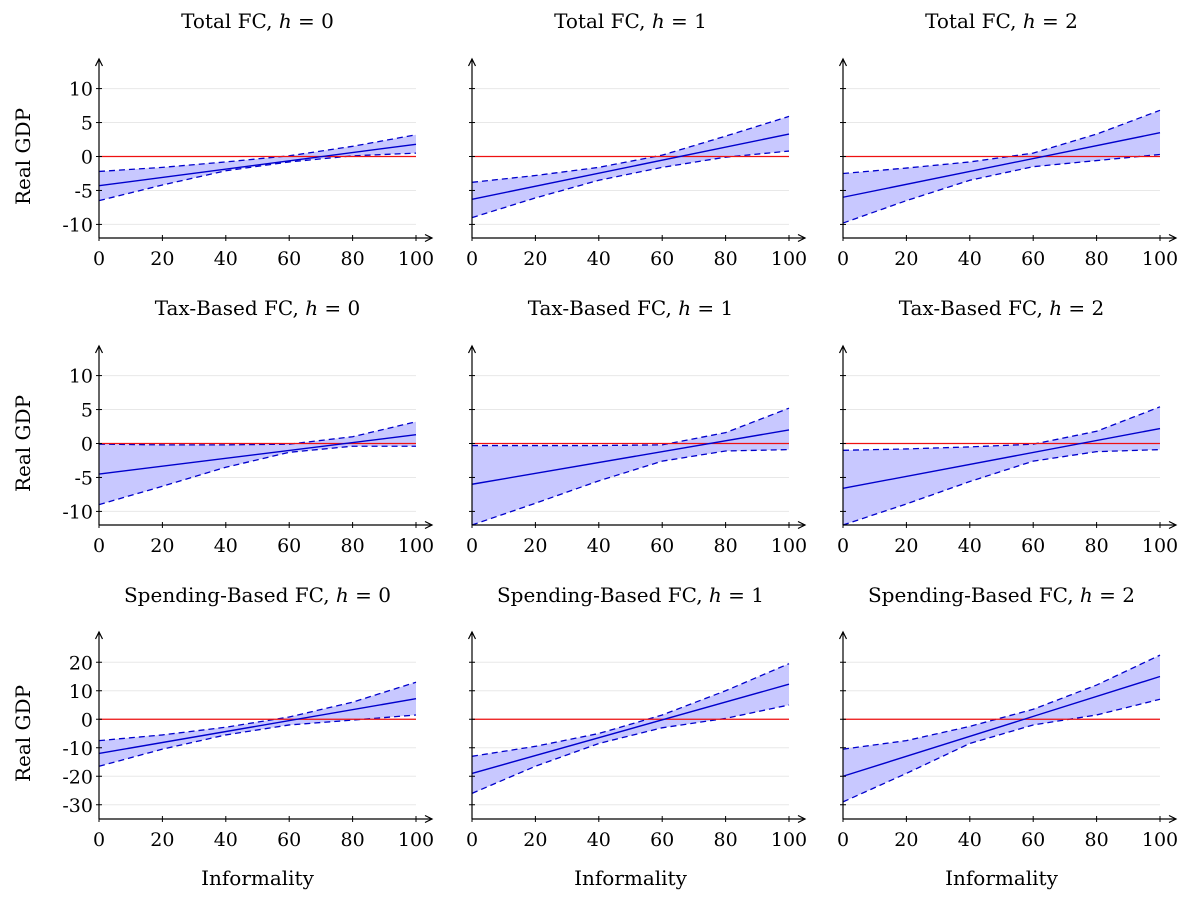 The height and width of the screenshot is (898, 1185). I want to click on y-tick-label: -30, so click(77, 806).